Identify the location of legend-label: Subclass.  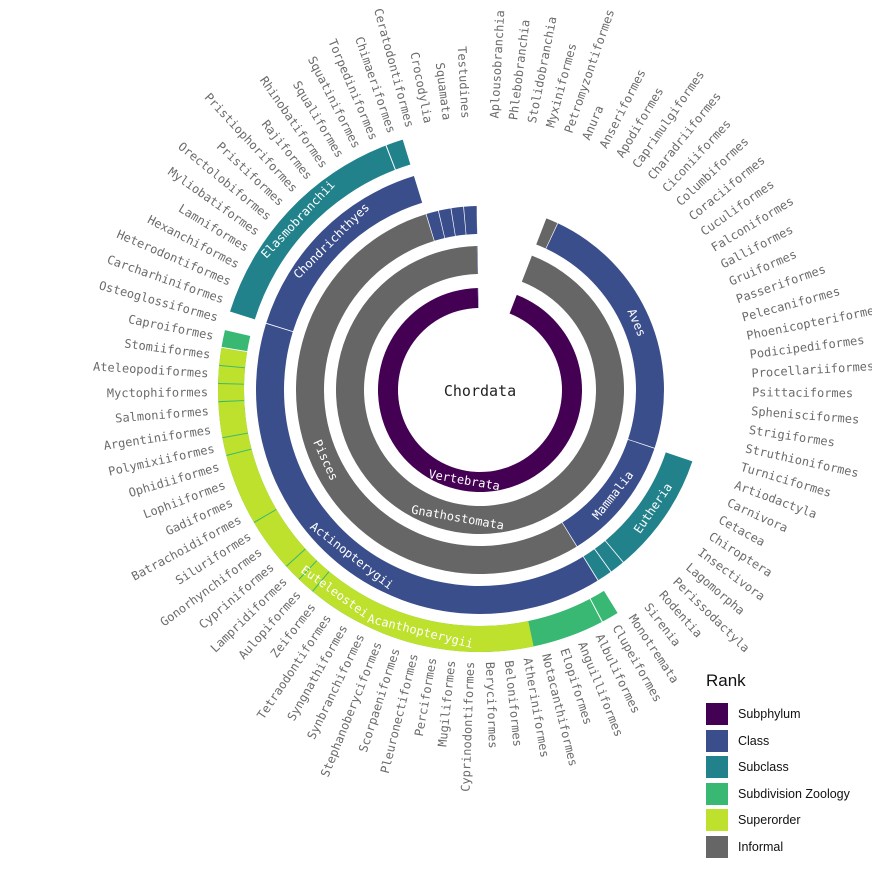
(763, 767).